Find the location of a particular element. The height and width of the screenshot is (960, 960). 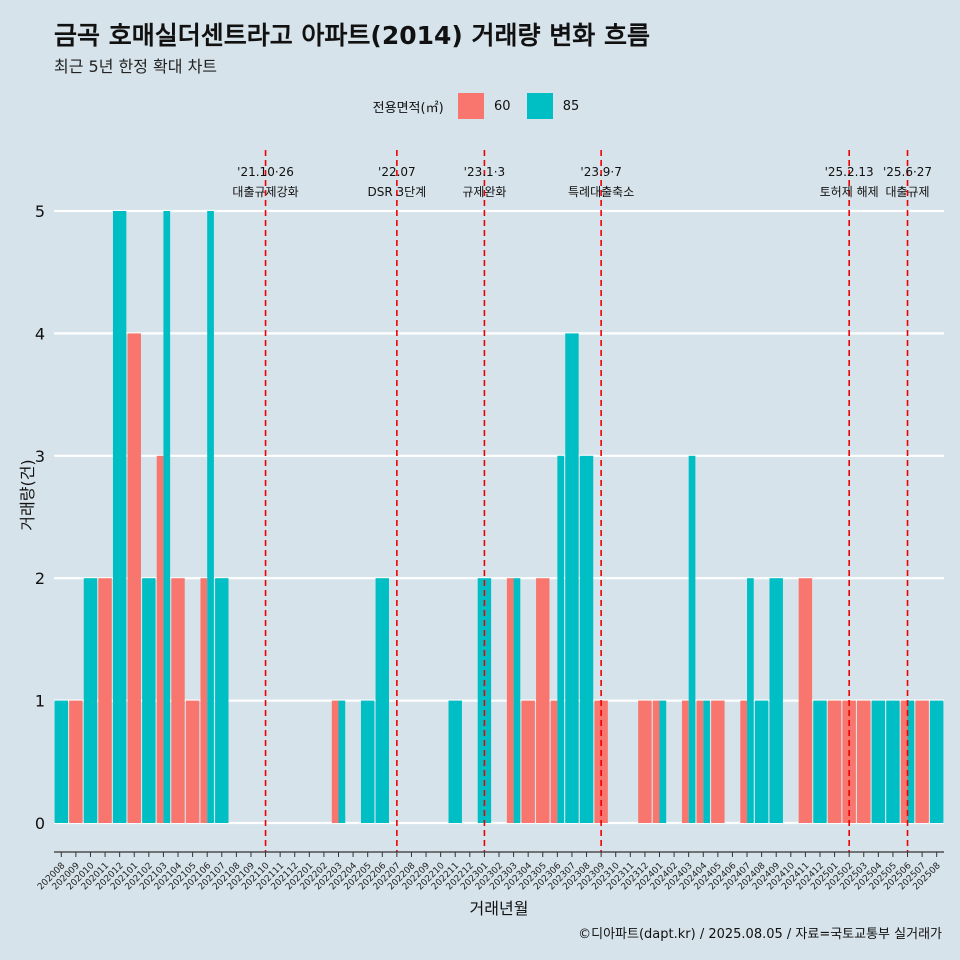

y-axis-title: 거래량(건) is located at coordinates (27, 494).